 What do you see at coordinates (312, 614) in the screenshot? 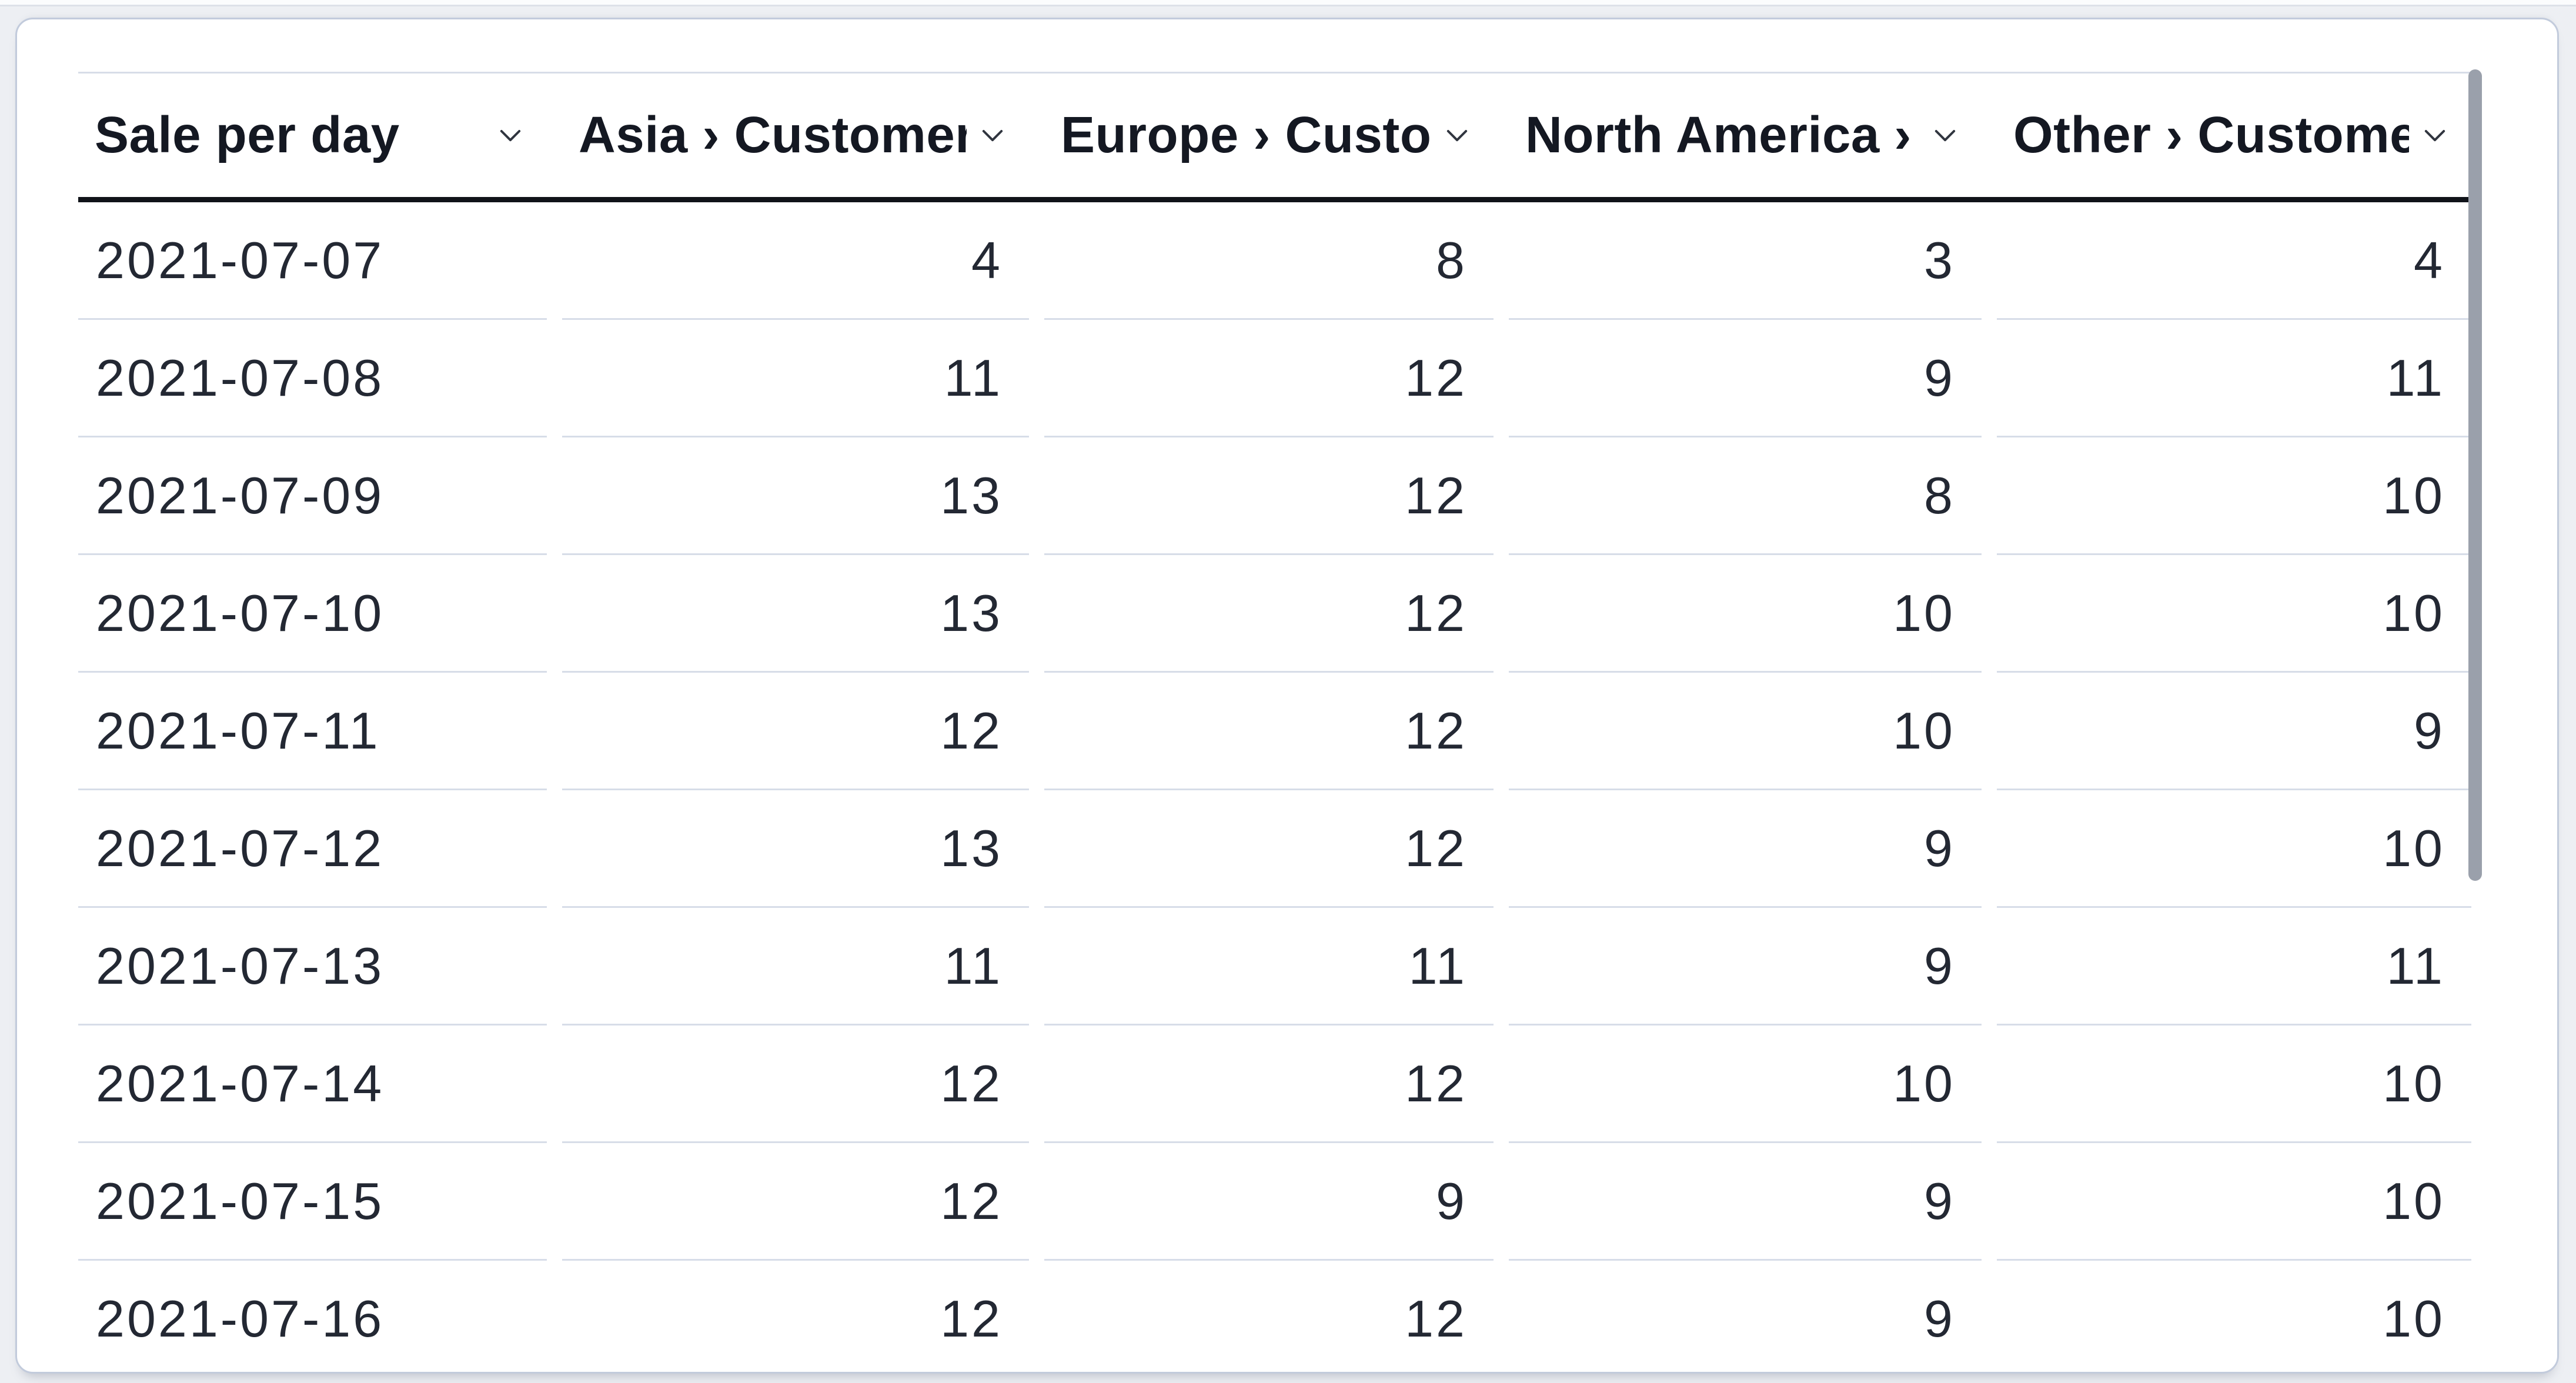
I see `date-cell: 2021-07-10` at bounding box center [312, 614].